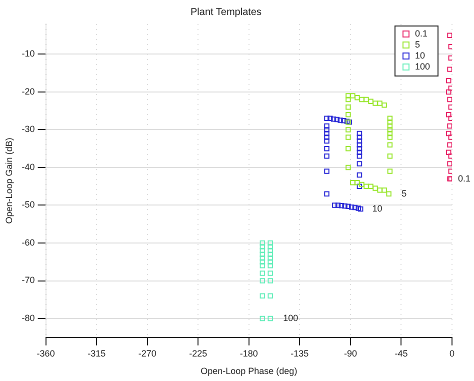 The image size is (474, 381). I want to click on y-axis-title: Open-Loop Gain (dB), so click(9, 181).